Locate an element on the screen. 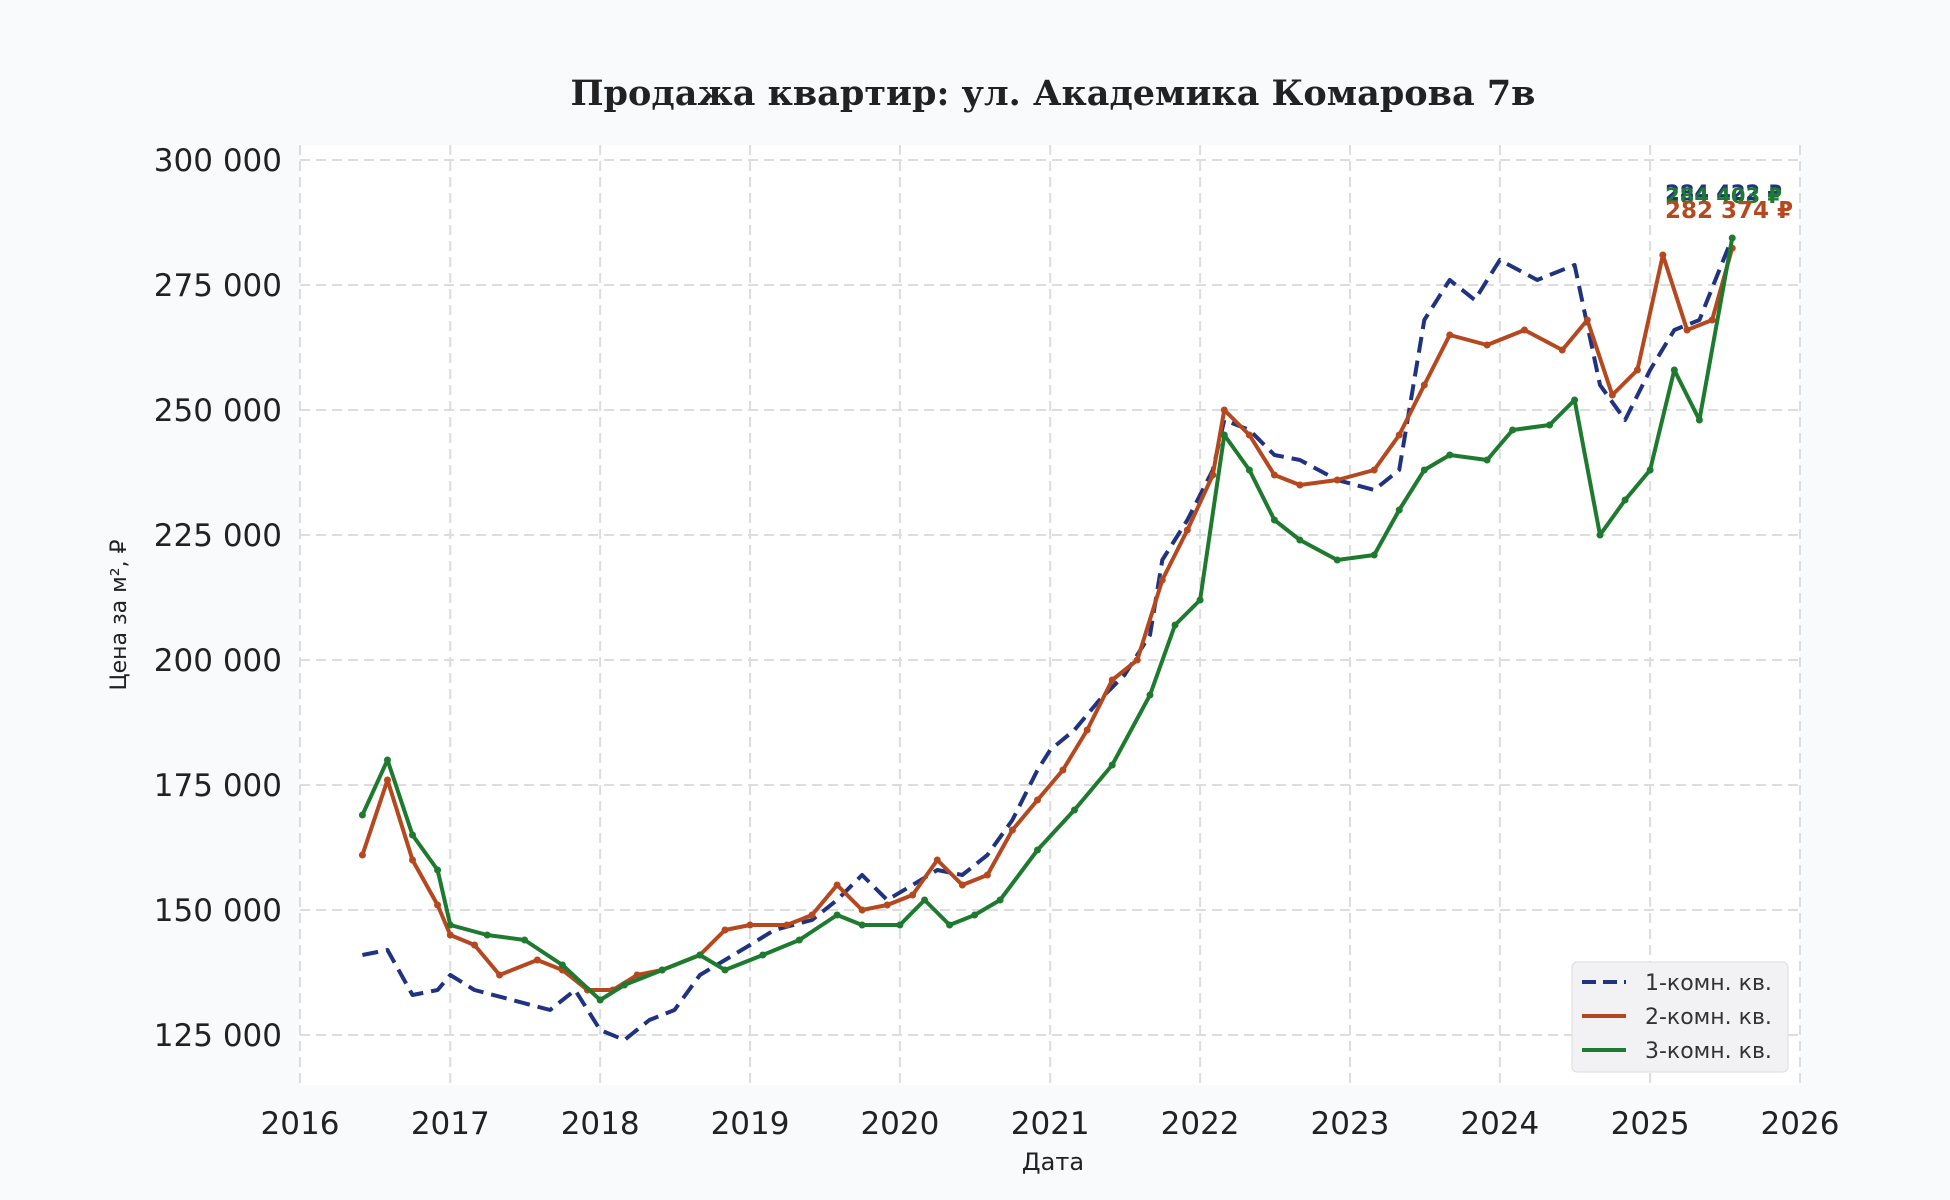 This screenshot has width=1950, height=1200. x-tick-label-2018: 2018 is located at coordinates (600, 1124).